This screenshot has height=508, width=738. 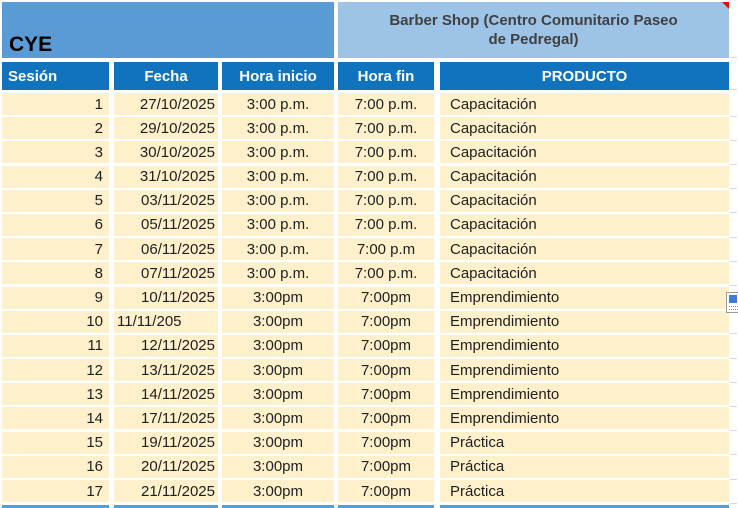 I want to click on cye-title-cell: CYE, so click(x=168, y=30).